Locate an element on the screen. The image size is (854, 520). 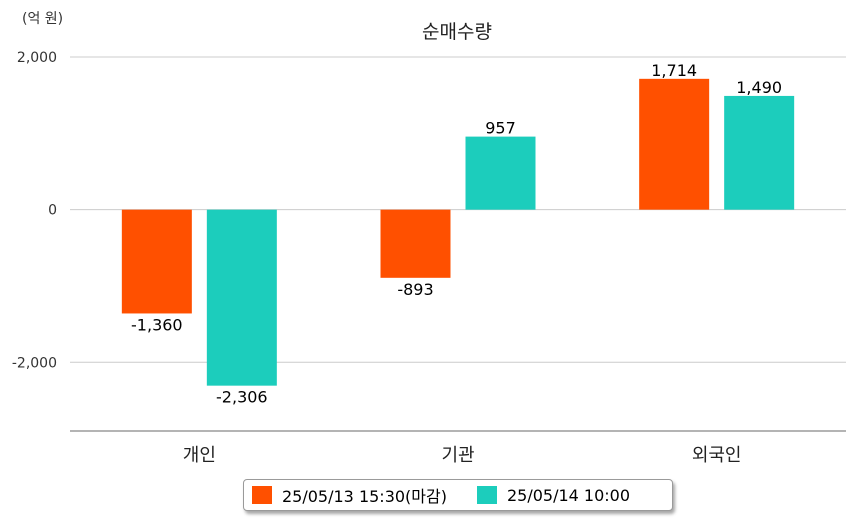
y-tick-label: 2,000 is located at coordinates (37, 58).